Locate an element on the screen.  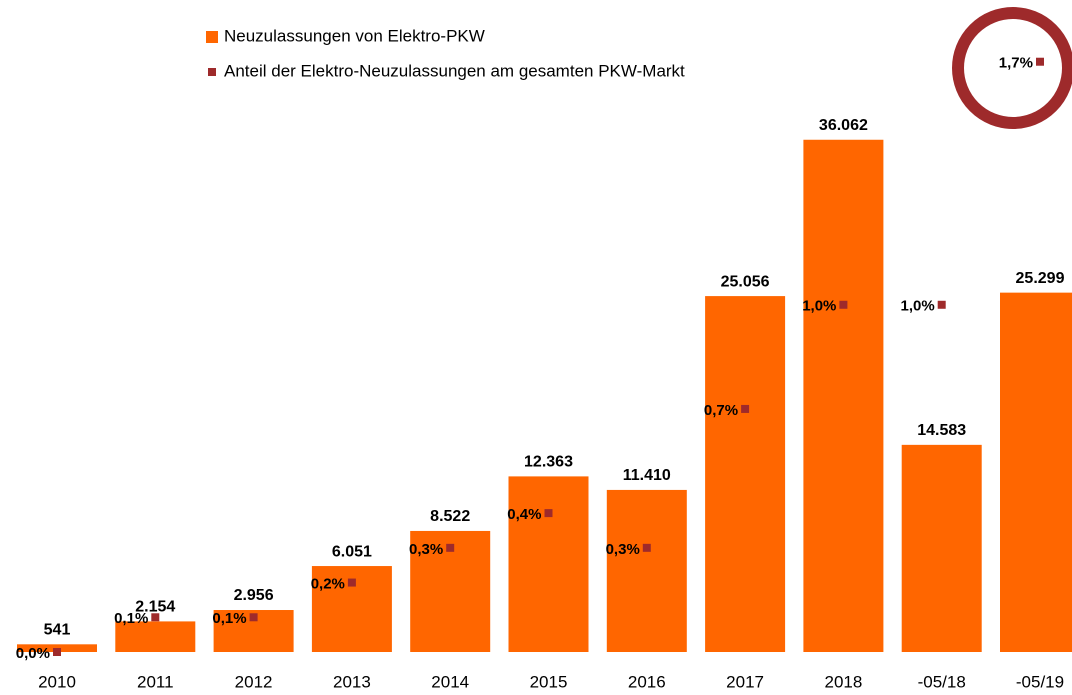
x-tick-label: -05/19 is located at coordinates (1040, 681).